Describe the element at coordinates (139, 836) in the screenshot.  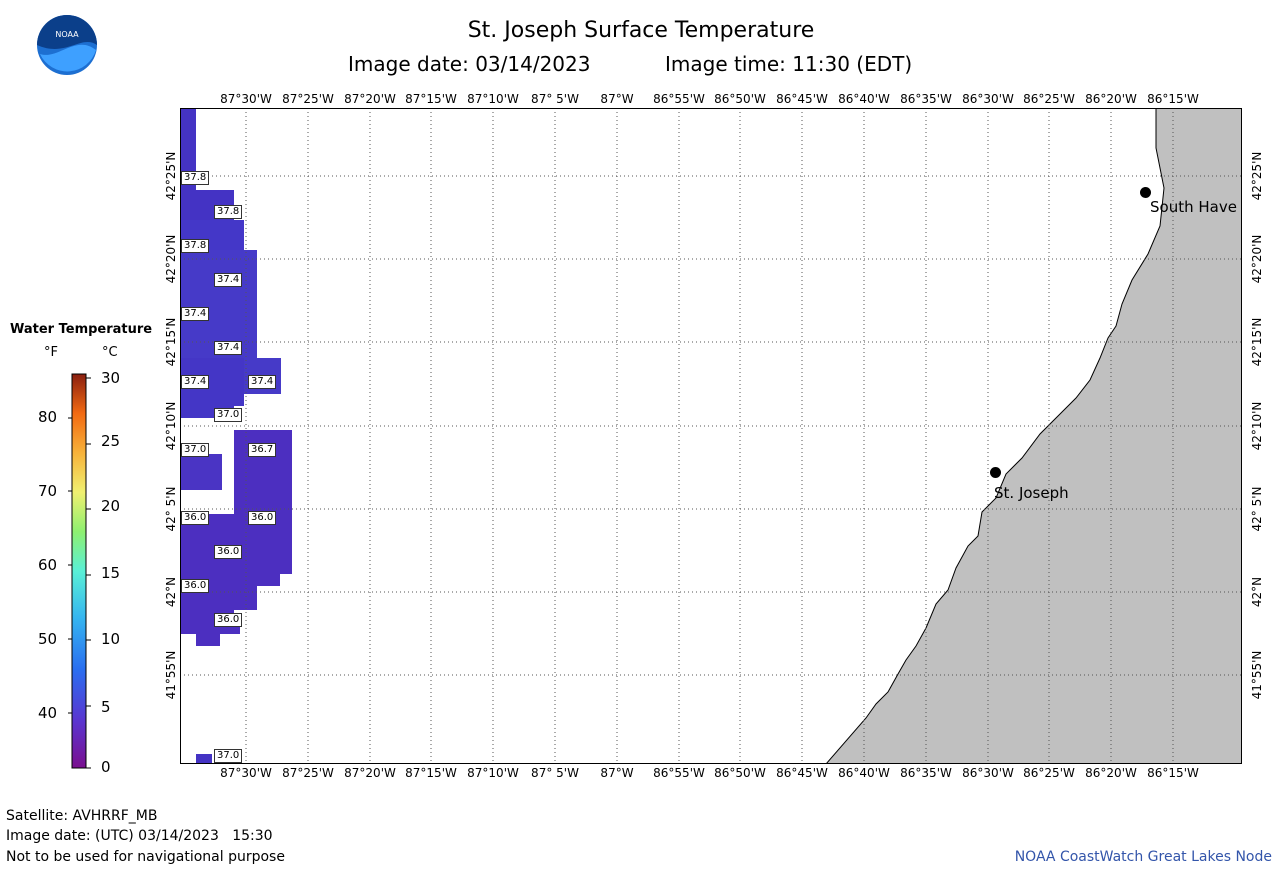
I see `footer-utc-date: Image date: (UTC) 03/14/2023 15:30` at that location.